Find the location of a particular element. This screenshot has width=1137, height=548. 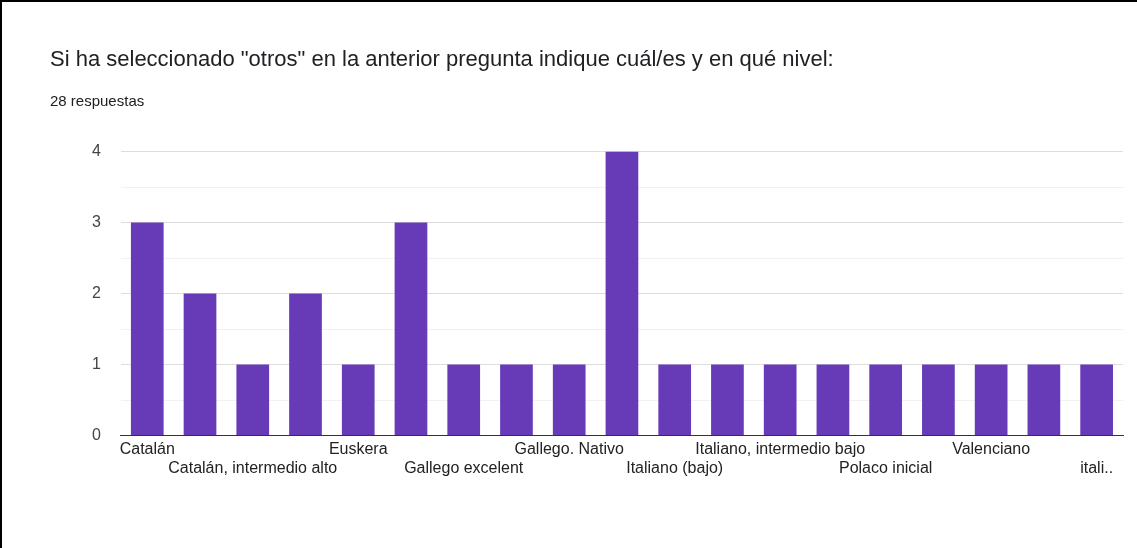

x-tick-label: Gallego. Nativo is located at coordinates (569, 448).